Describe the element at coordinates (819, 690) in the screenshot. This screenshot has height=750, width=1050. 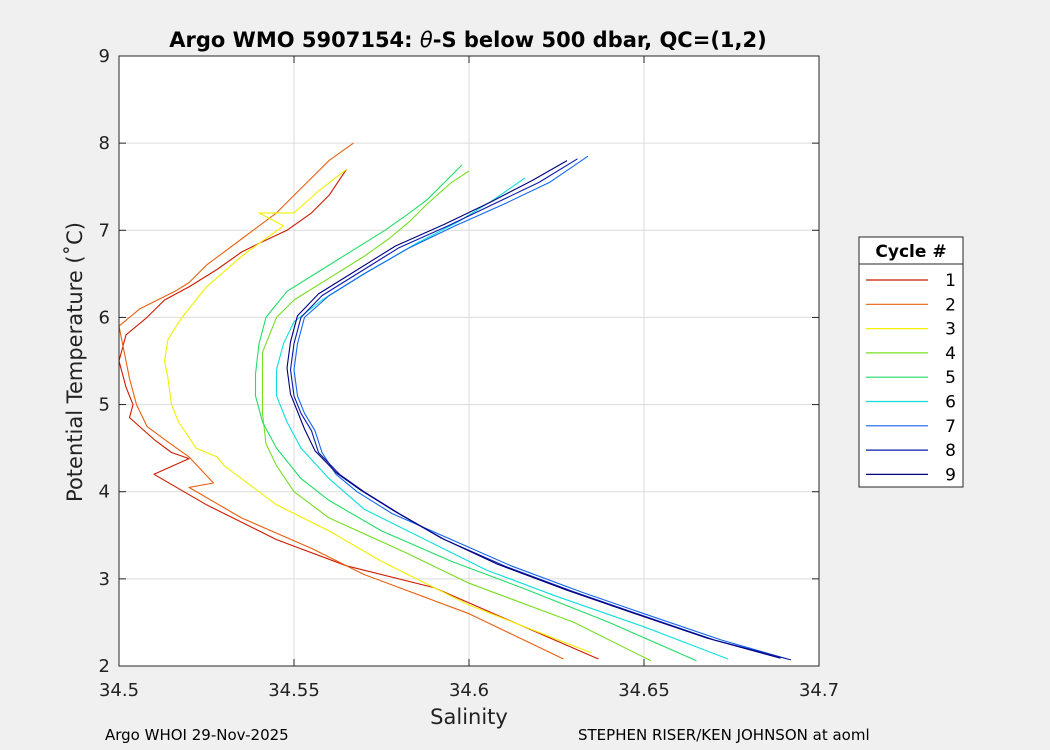
I see `x-tick-label: 34.7` at that location.